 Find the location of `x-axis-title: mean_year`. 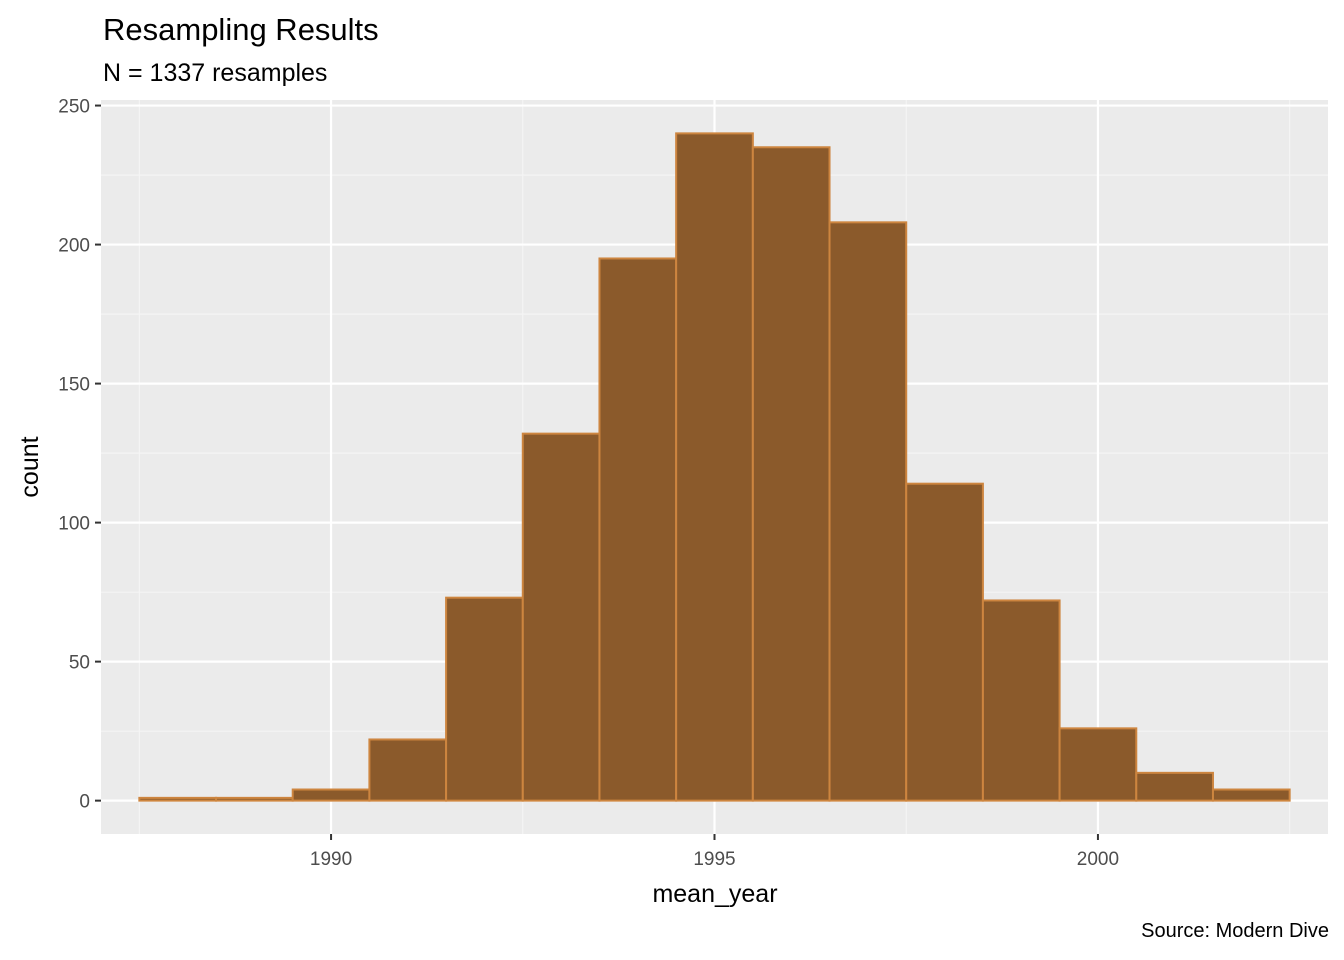

x-axis-title: mean_year is located at coordinates (714, 894).